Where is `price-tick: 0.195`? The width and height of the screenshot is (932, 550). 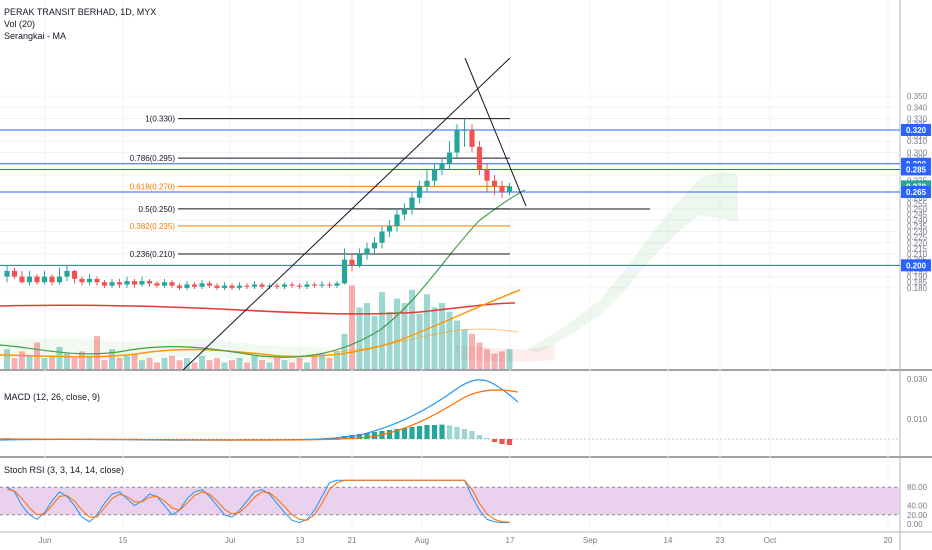 price-tick: 0.195 is located at coordinates (917, 271).